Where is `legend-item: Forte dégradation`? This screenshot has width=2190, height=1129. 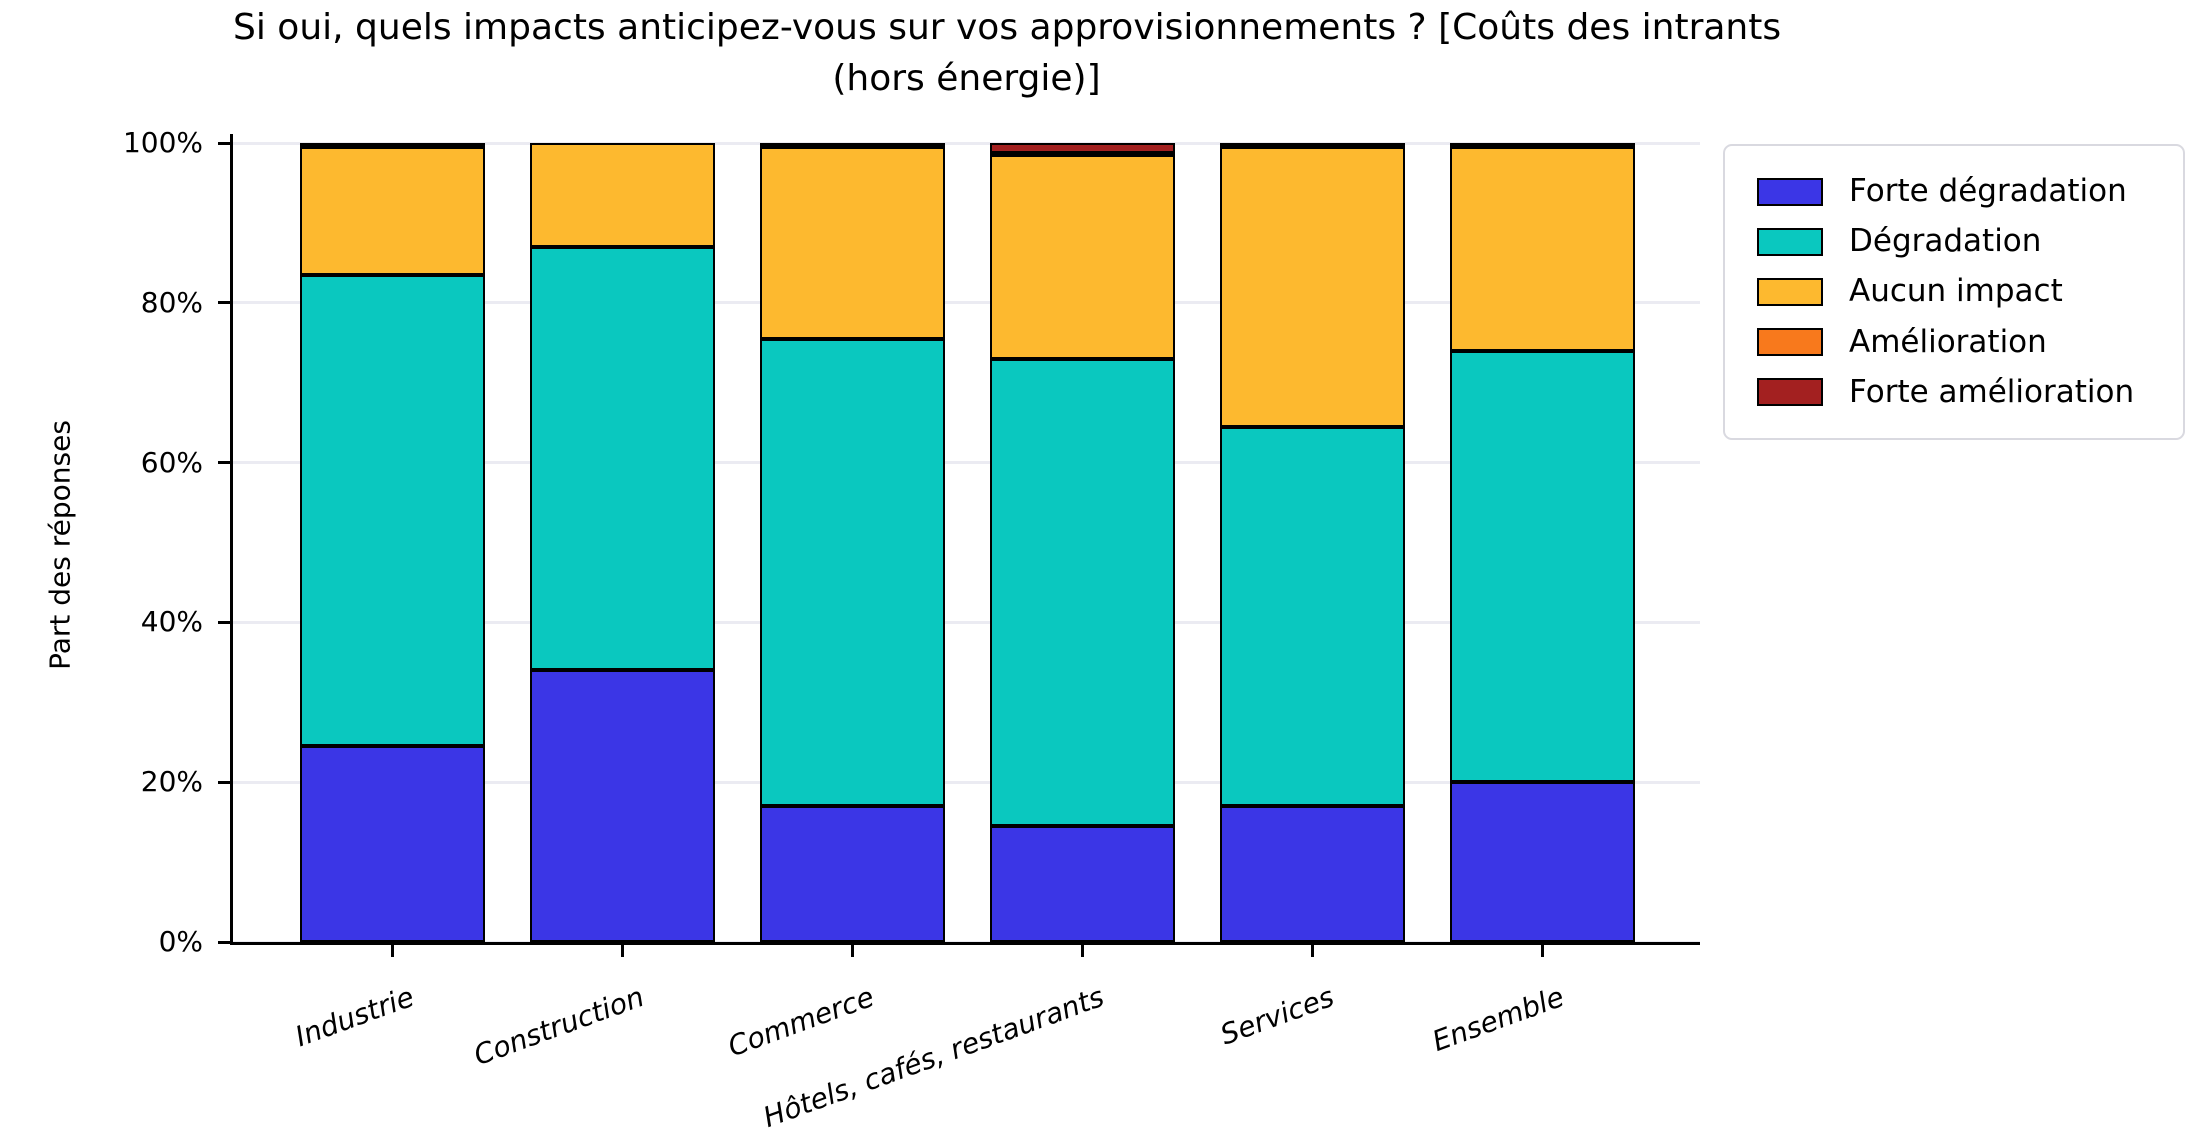
legend-item: Forte dégradation is located at coordinates (1970, 191).